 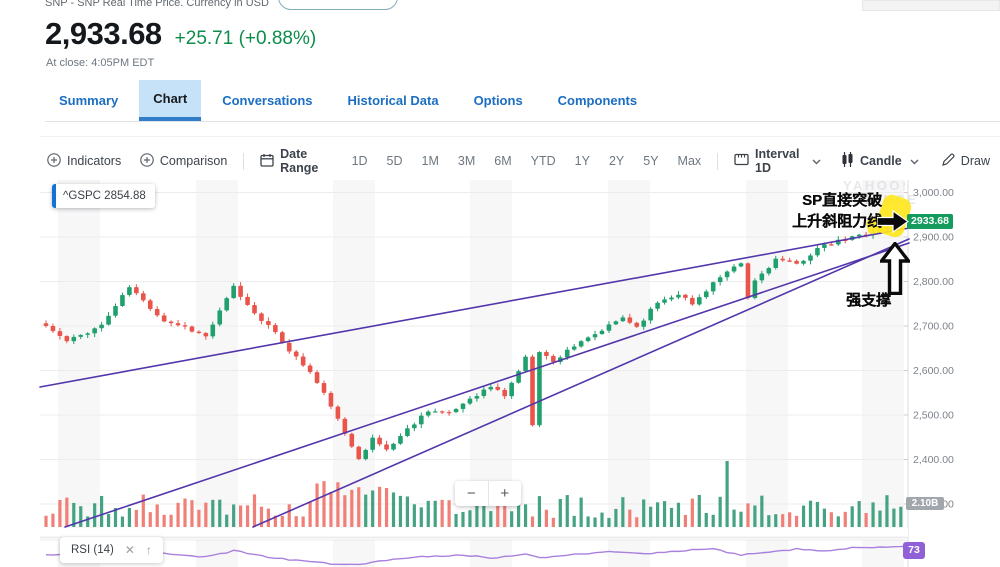 I want to click on tab-options: Options, so click(x=498, y=100).